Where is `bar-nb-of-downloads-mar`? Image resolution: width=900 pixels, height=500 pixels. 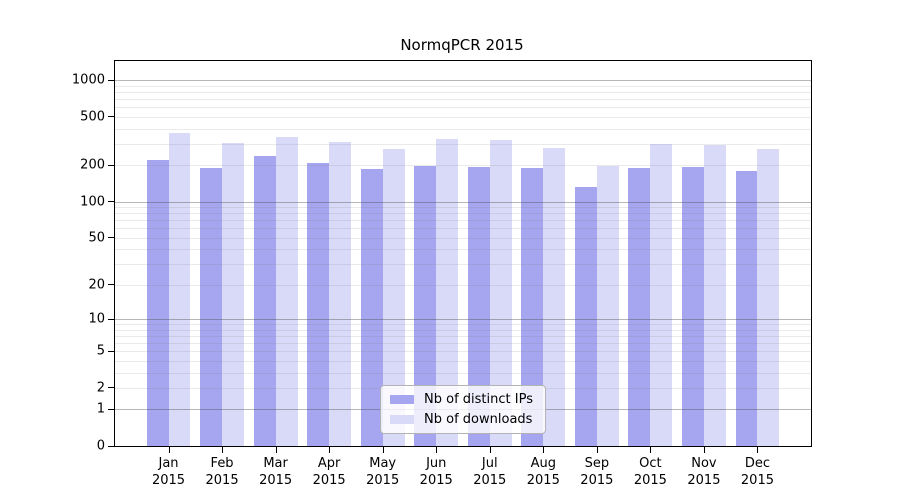 bar-nb-of-downloads-mar is located at coordinates (286, 291).